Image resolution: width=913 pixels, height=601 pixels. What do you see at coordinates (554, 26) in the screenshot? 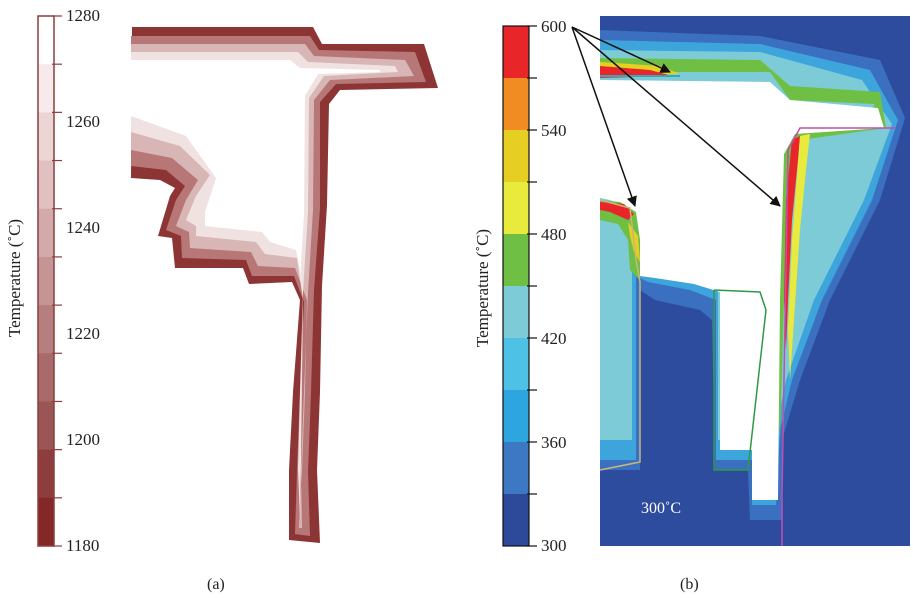
I see `colorbar-b-tick-600: 600` at bounding box center [554, 26].